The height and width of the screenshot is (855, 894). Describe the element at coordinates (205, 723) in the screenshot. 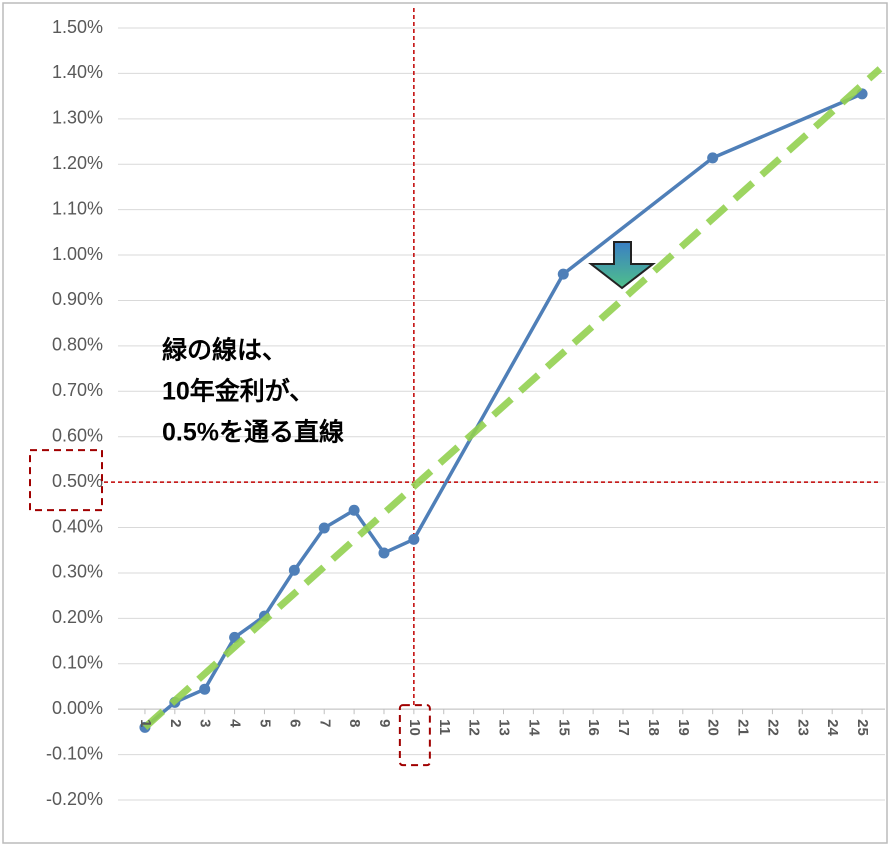

I see `x-tick-label: 3` at that location.